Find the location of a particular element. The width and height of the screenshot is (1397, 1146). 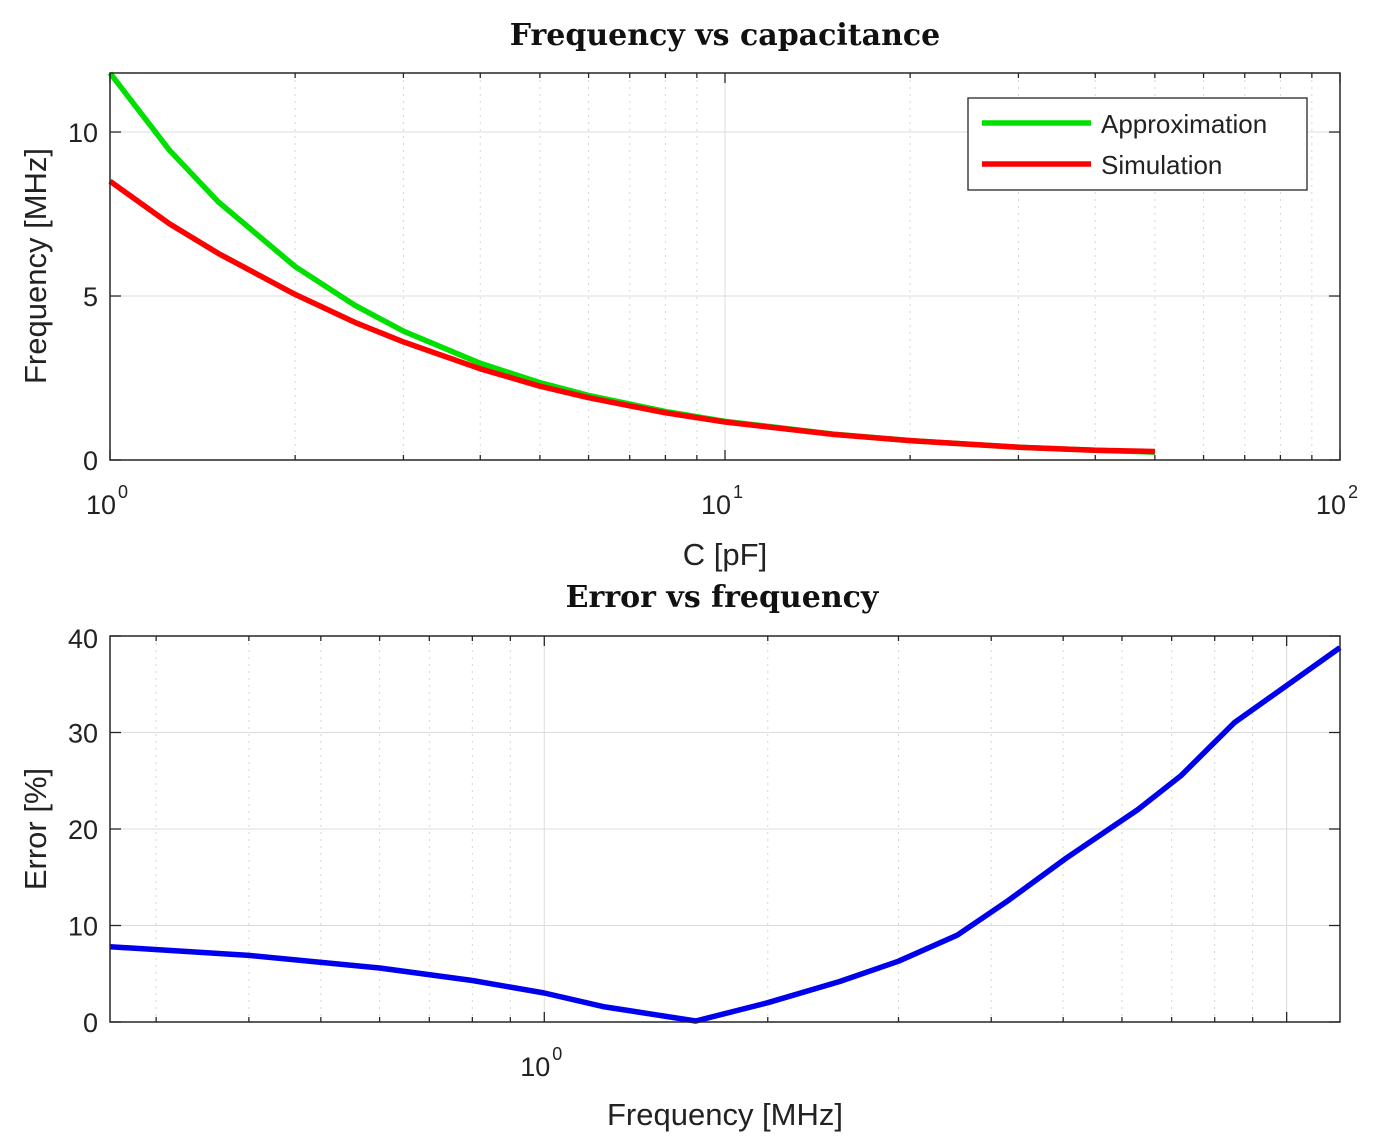

legend-label-simulation: Simulation is located at coordinates (1161, 165).